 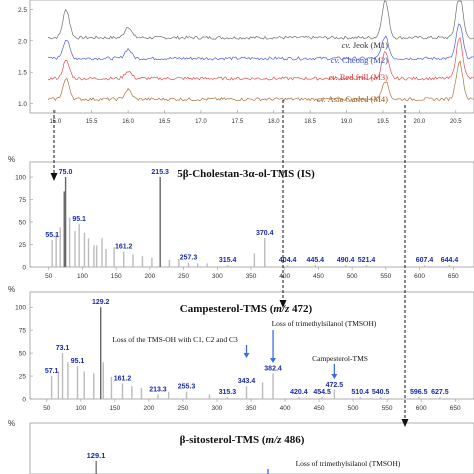 I want to click on ms-panel-is-peak-label: 161.2, so click(x=124, y=247).